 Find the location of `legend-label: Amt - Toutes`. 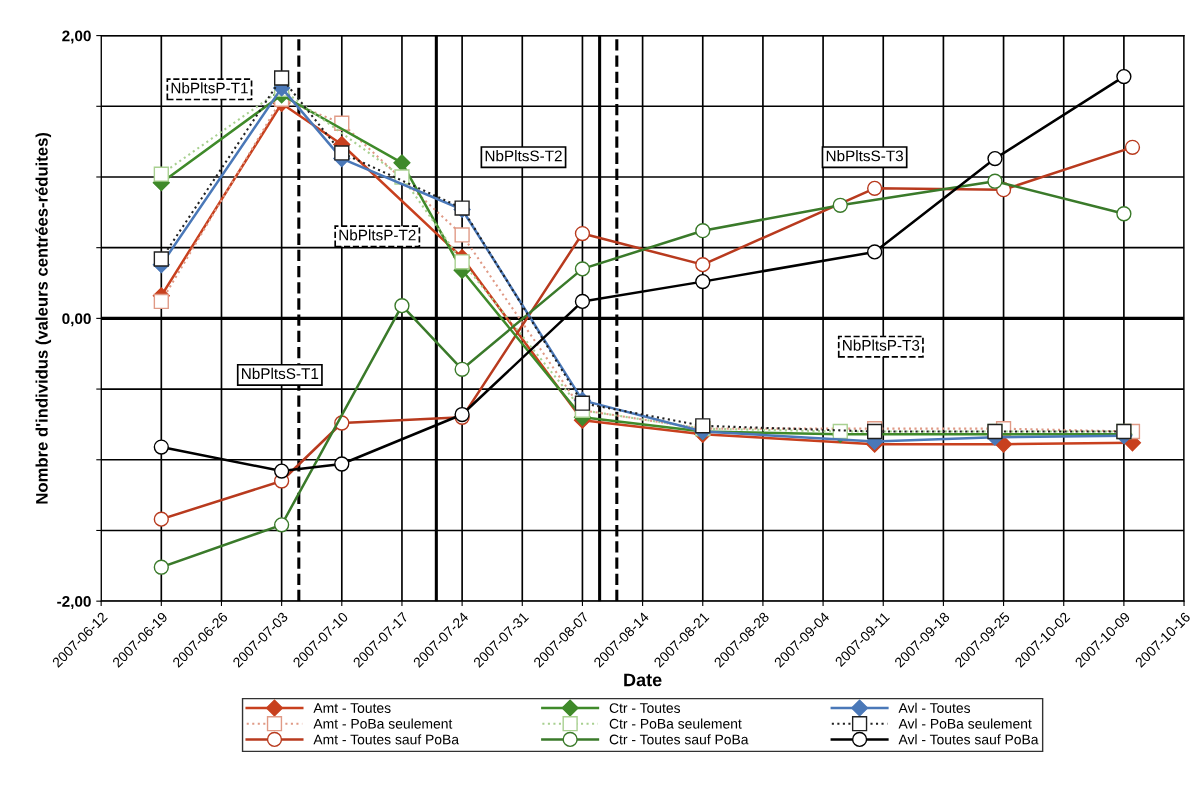

legend-label: Amt - Toutes is located at coordinates (352, 708).